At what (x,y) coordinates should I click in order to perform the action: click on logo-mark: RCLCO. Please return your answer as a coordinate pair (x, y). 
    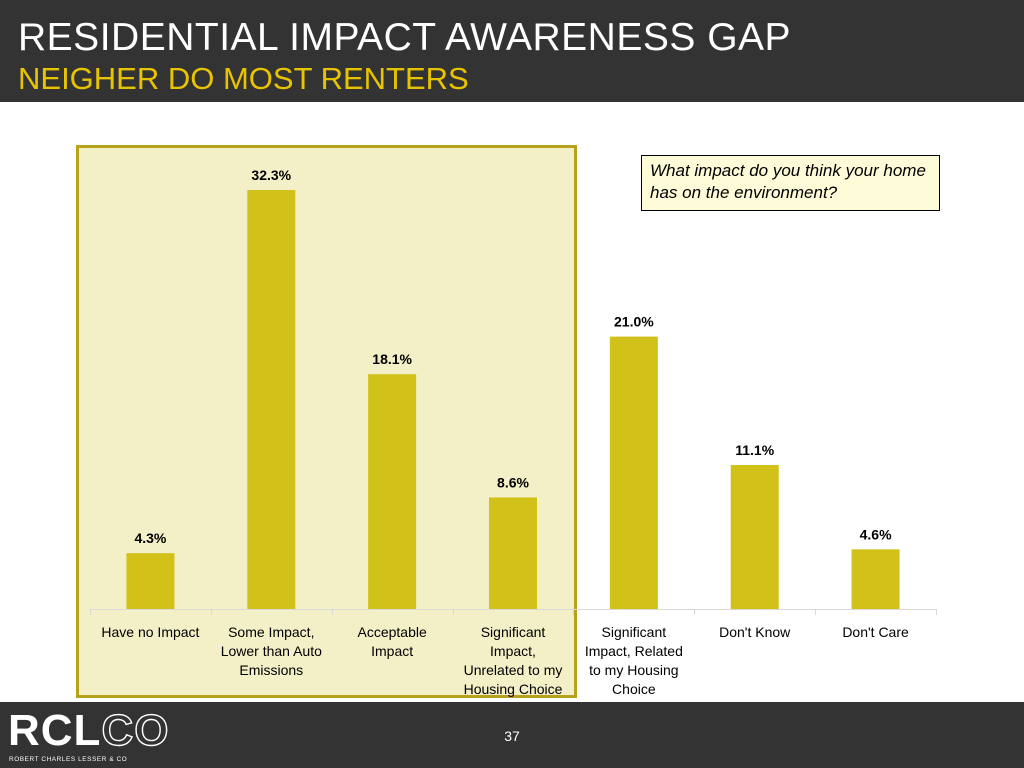
    Looking at the image, I should click on (89, 730).